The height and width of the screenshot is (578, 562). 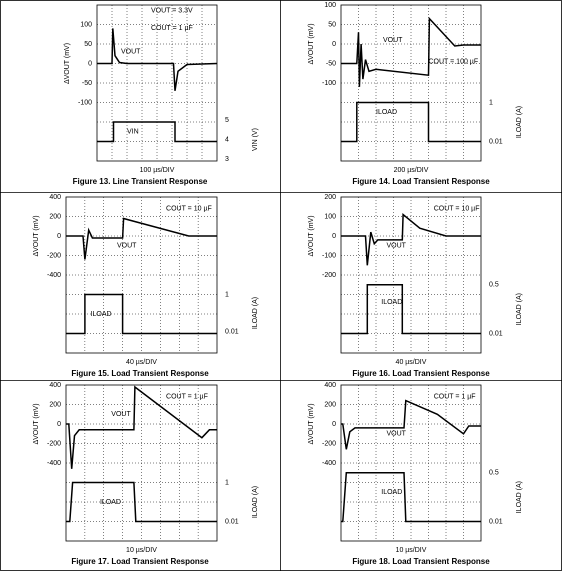 I want to click on figure-caption: Figure 13. Line Transient Response, so click(x=140, y=181).